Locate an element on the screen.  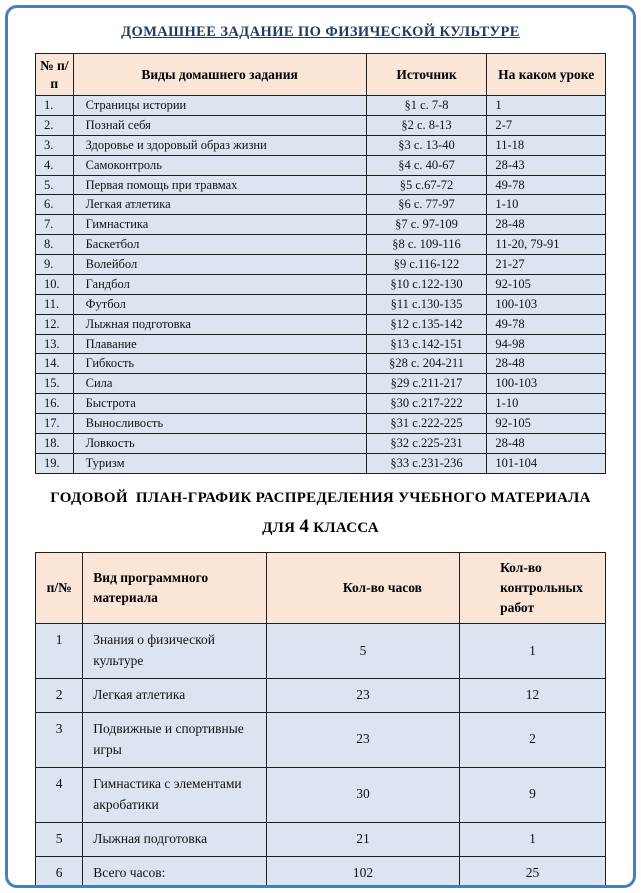
homework-row: 13. Плавание §13 с.142-151 94-98 is located at coordinates (320, 344).